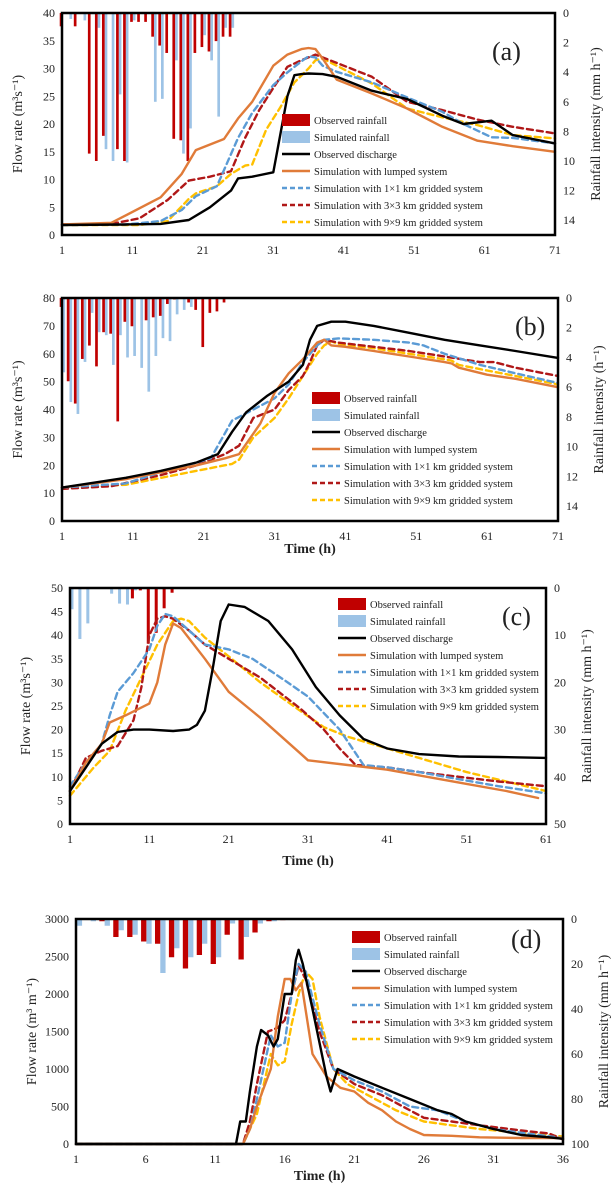 The image size is (616, 1202). Describe the element at coordinates (566, 102) in the screenshot. I see `y2-tick-label: 6` at that location.